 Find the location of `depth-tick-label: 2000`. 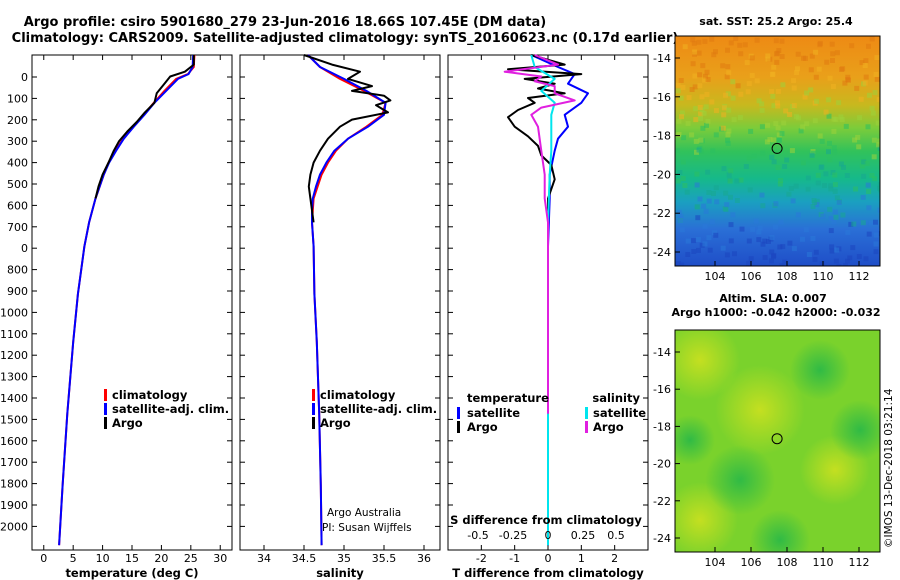

depth-tick-label: 2000 is located at coordinates (14, 526).